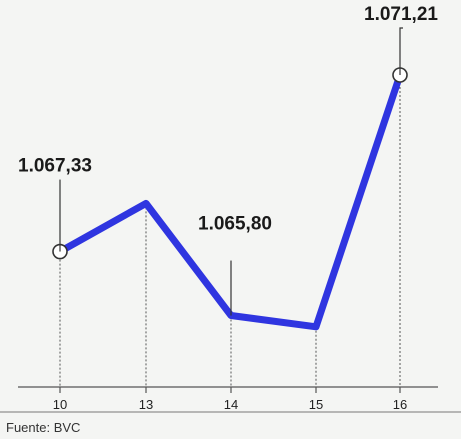 The width and height of the screenshot is (461, 439). I want to click on value-label-16: 1.071,21, so click(401, 14).